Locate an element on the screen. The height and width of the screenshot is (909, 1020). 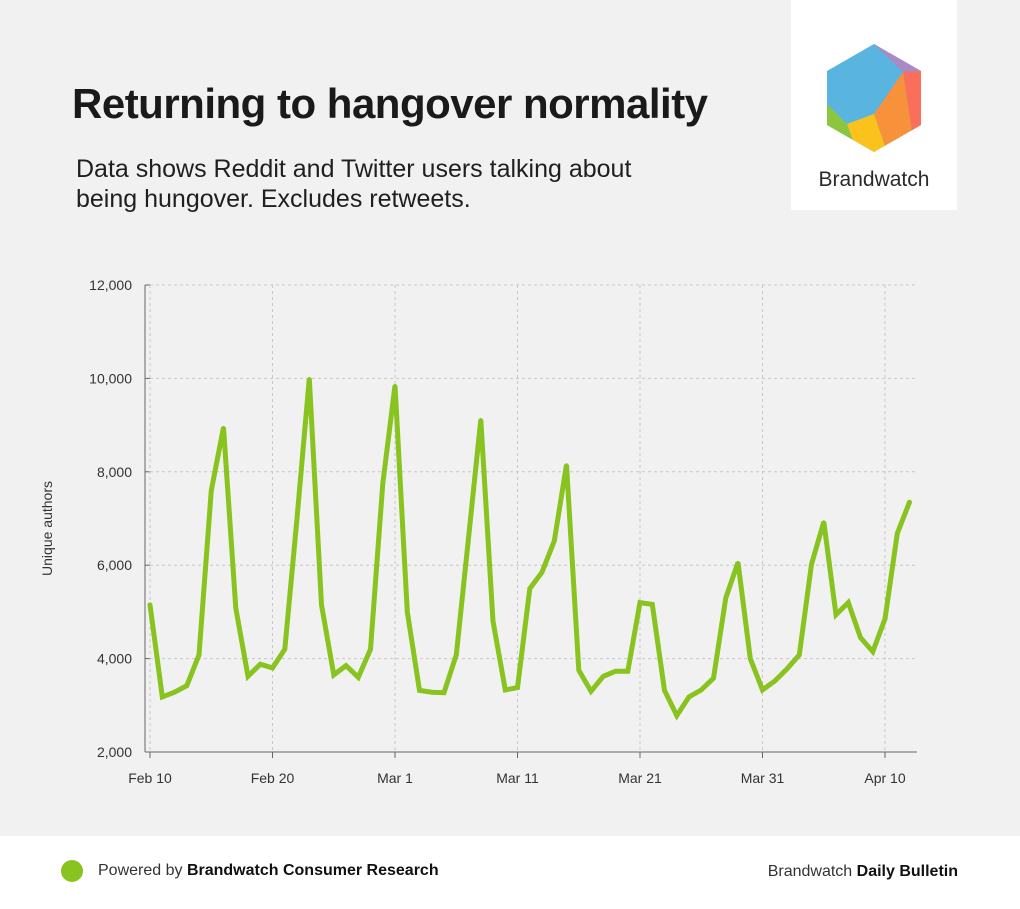
y-tick-label: 10,000 is located at coordinates (110, 378).